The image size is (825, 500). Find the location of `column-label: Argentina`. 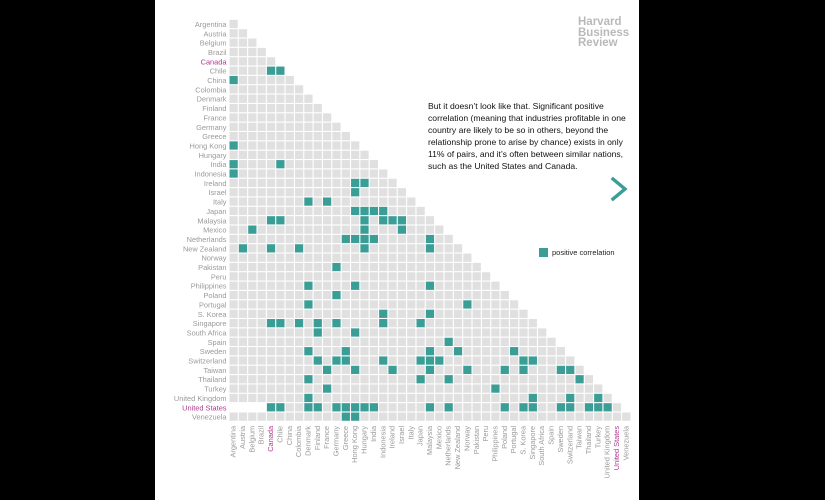

column-label: Argentina is located at coordinates (233, 441).